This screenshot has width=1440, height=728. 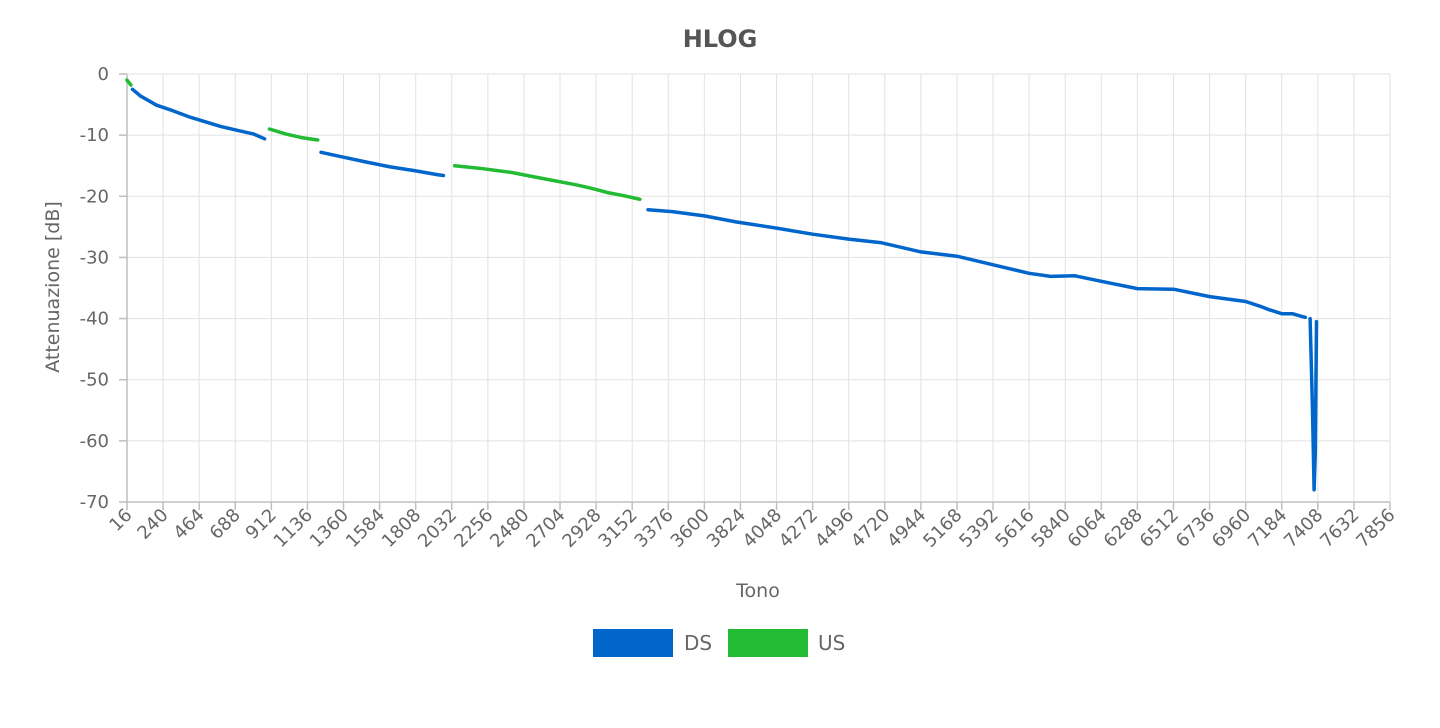 I want to click on legend: DS US, so click(x=719, y=643).